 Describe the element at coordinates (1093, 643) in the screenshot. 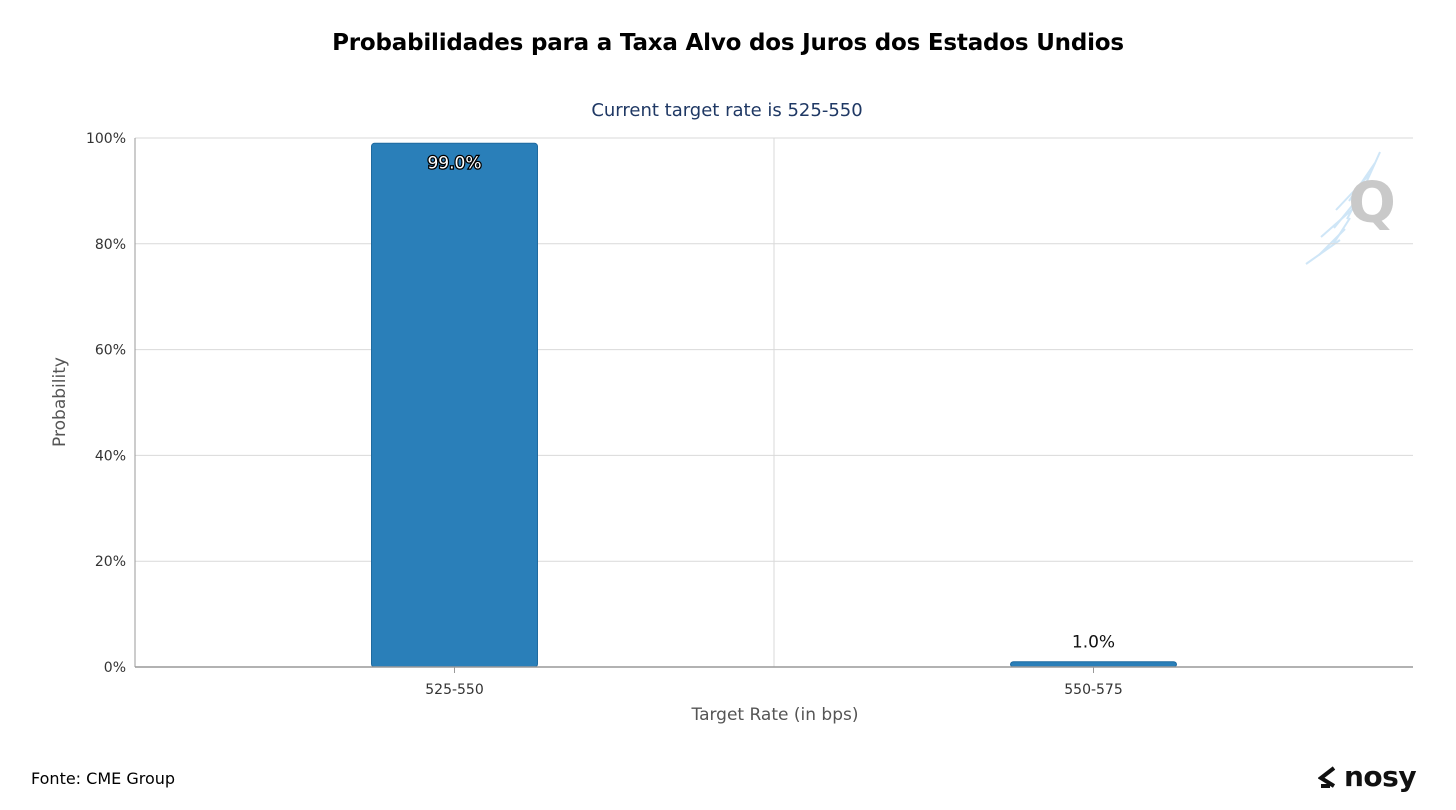

I see `data-label: 1.0%` at that location.